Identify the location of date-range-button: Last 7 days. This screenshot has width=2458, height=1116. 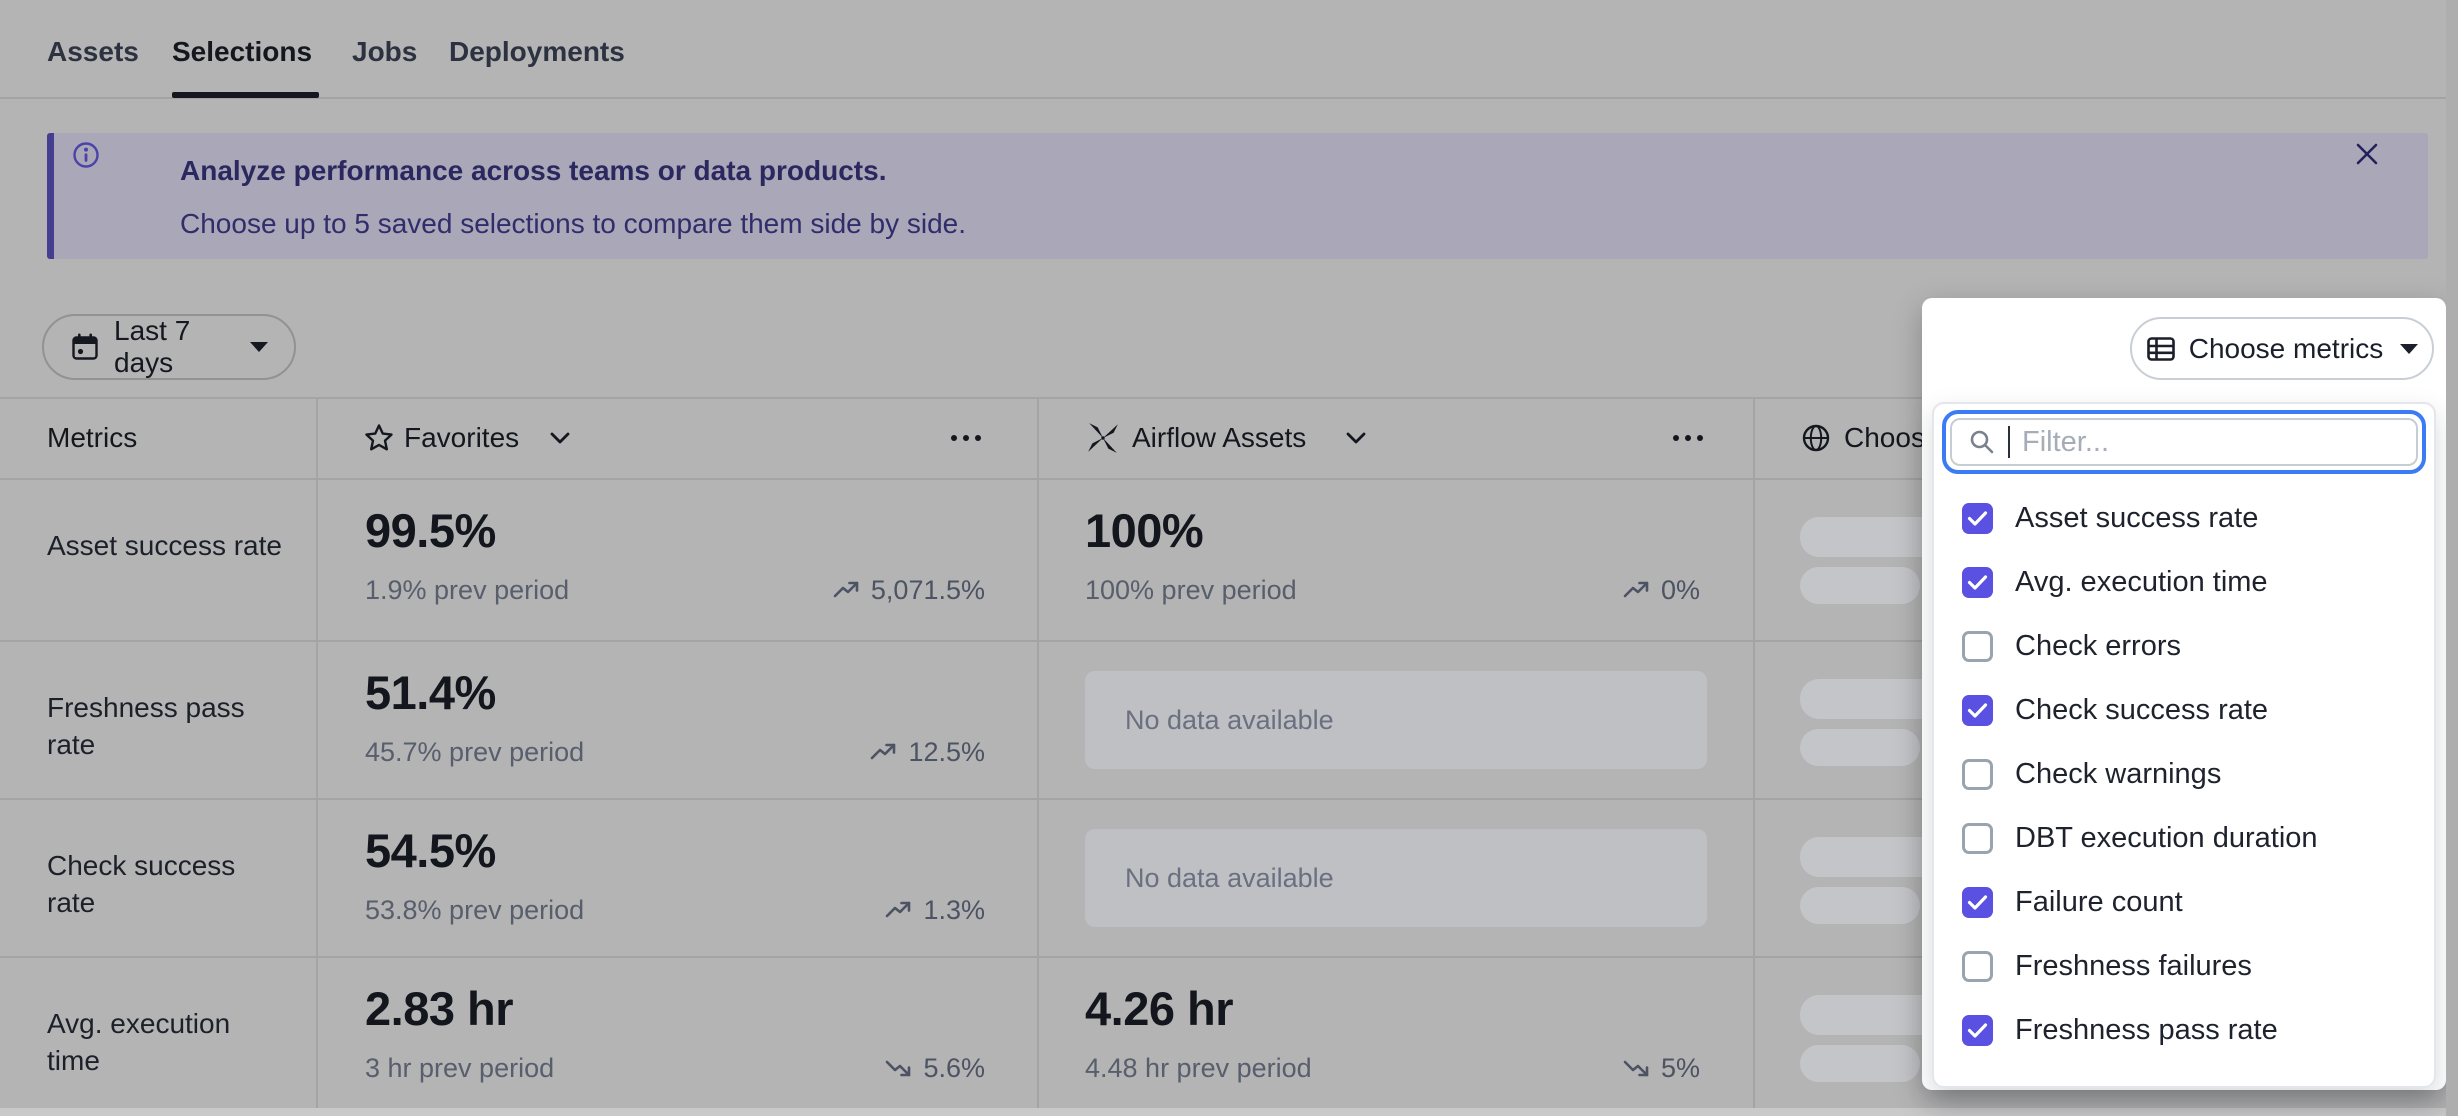
(169, 347).